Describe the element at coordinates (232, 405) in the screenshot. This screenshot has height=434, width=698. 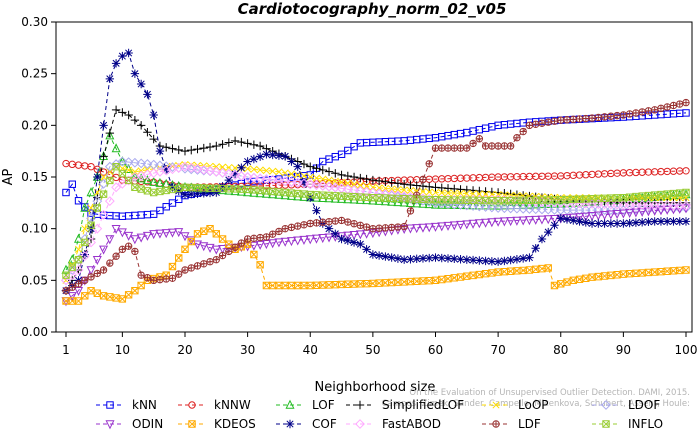
I see `legend-label-knnw: kNNW` at that location.